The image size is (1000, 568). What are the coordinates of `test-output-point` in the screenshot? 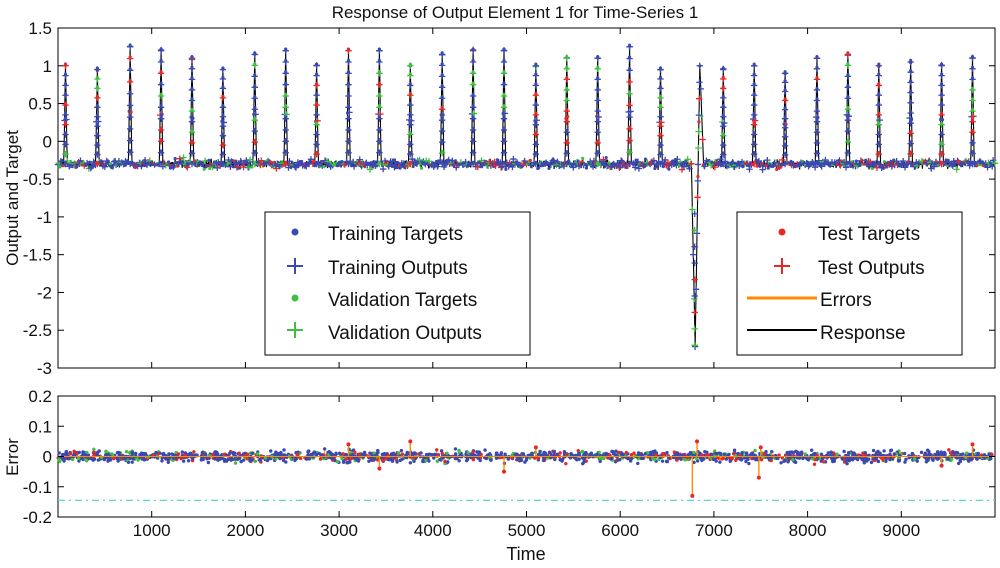 It's located at (715, 167).